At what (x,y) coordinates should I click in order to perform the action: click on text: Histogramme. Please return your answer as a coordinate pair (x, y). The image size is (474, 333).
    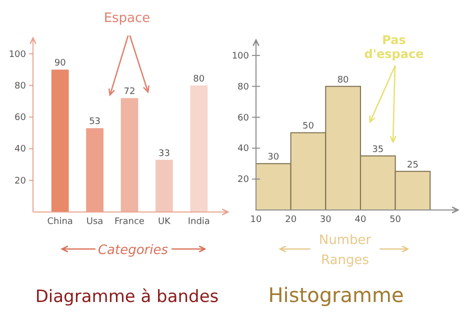
    Looking at the image, I should click on (336, 295).